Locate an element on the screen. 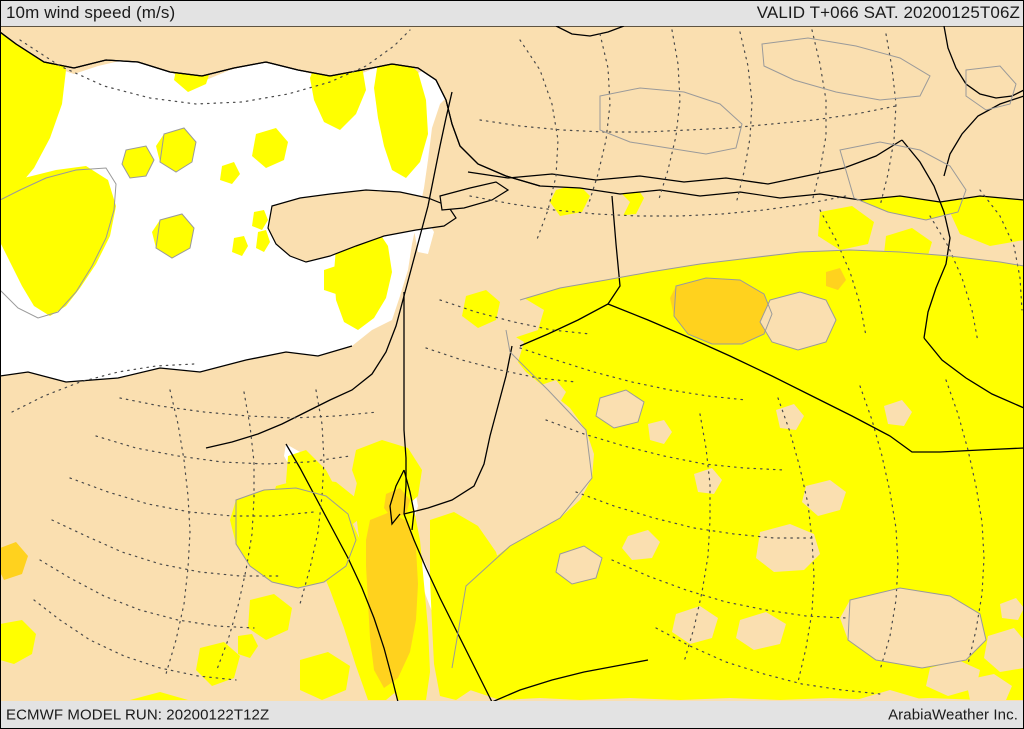  model-run-label: ECMWF MODEL RUN: 20200122T12Z is located at coordinates (138, 715).